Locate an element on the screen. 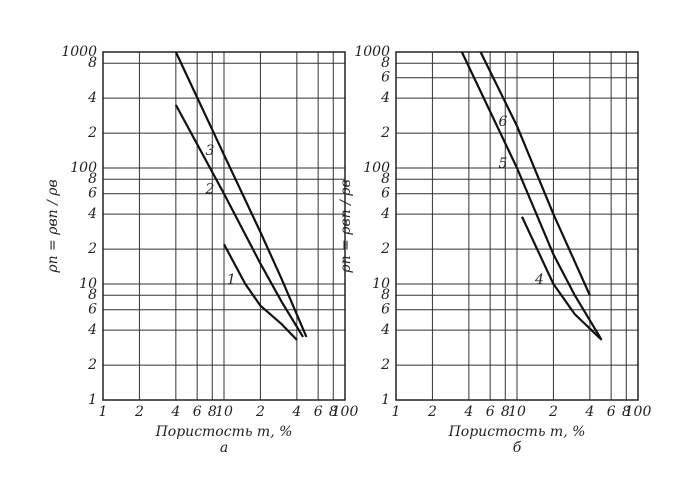 Image resolution: width=700 pixels, height=489 pixels. curve-label: 4 is located at coordinates (539, 280).